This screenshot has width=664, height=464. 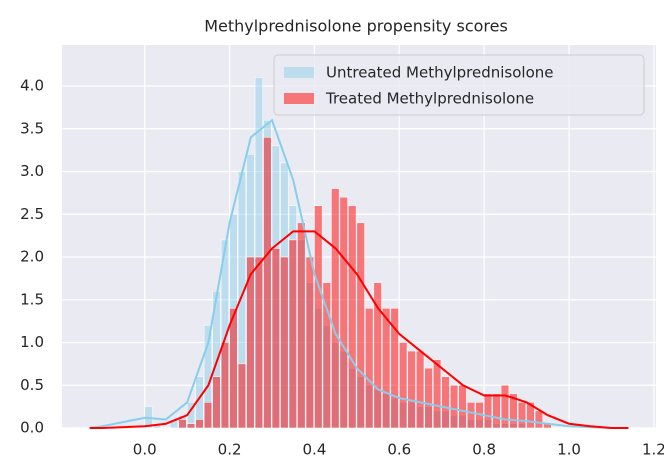 What do you see at coordinates (145, 450) in the screenshot?
I see `x-tick-label: 0.0` at bounding box center [145, 450].